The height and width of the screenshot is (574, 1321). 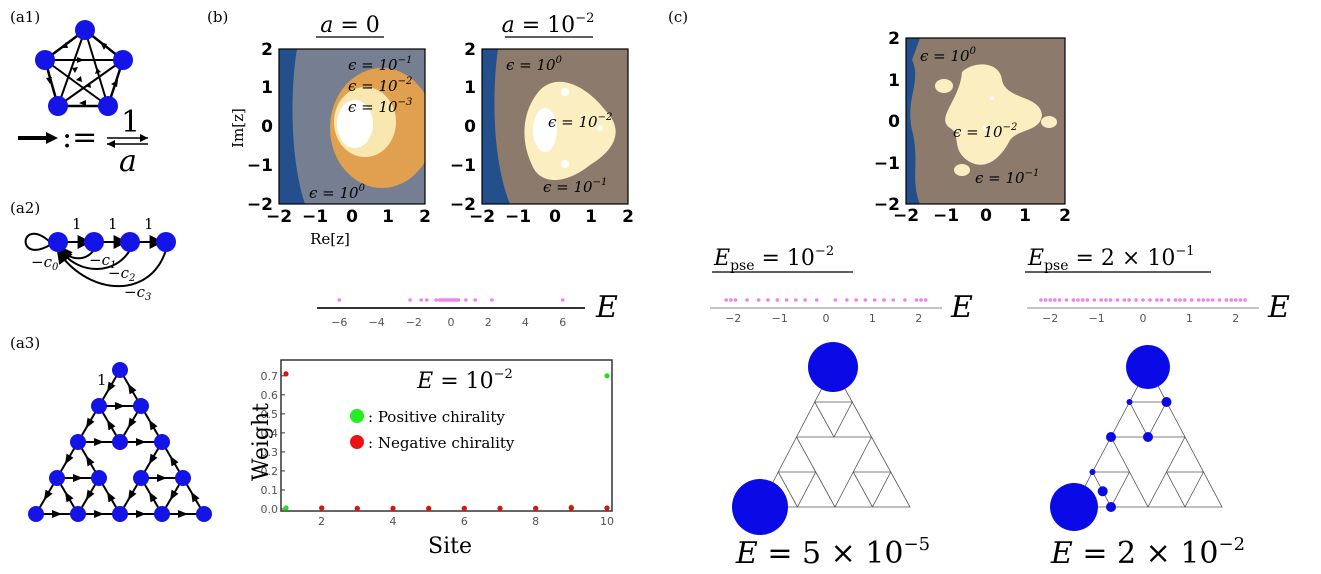 I want to click on contour-level-label: ϵ = 10−3, so click(x=380, y=106).